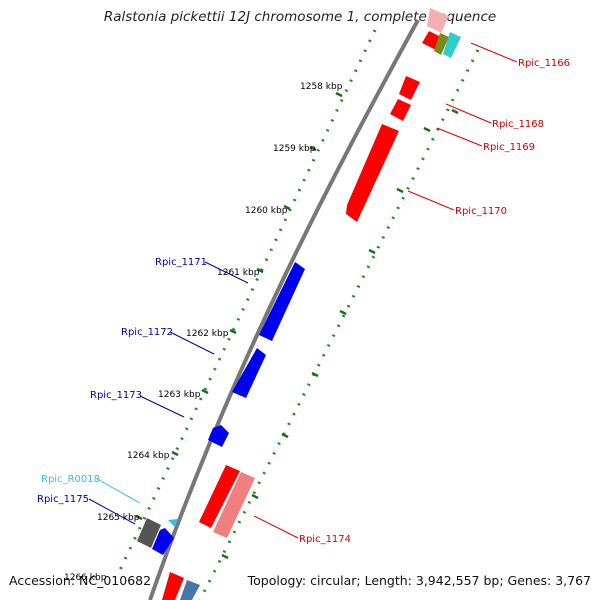 This screenshot has width=600, height=600. I want to click on gene-bottom-red, so click(173, 586).